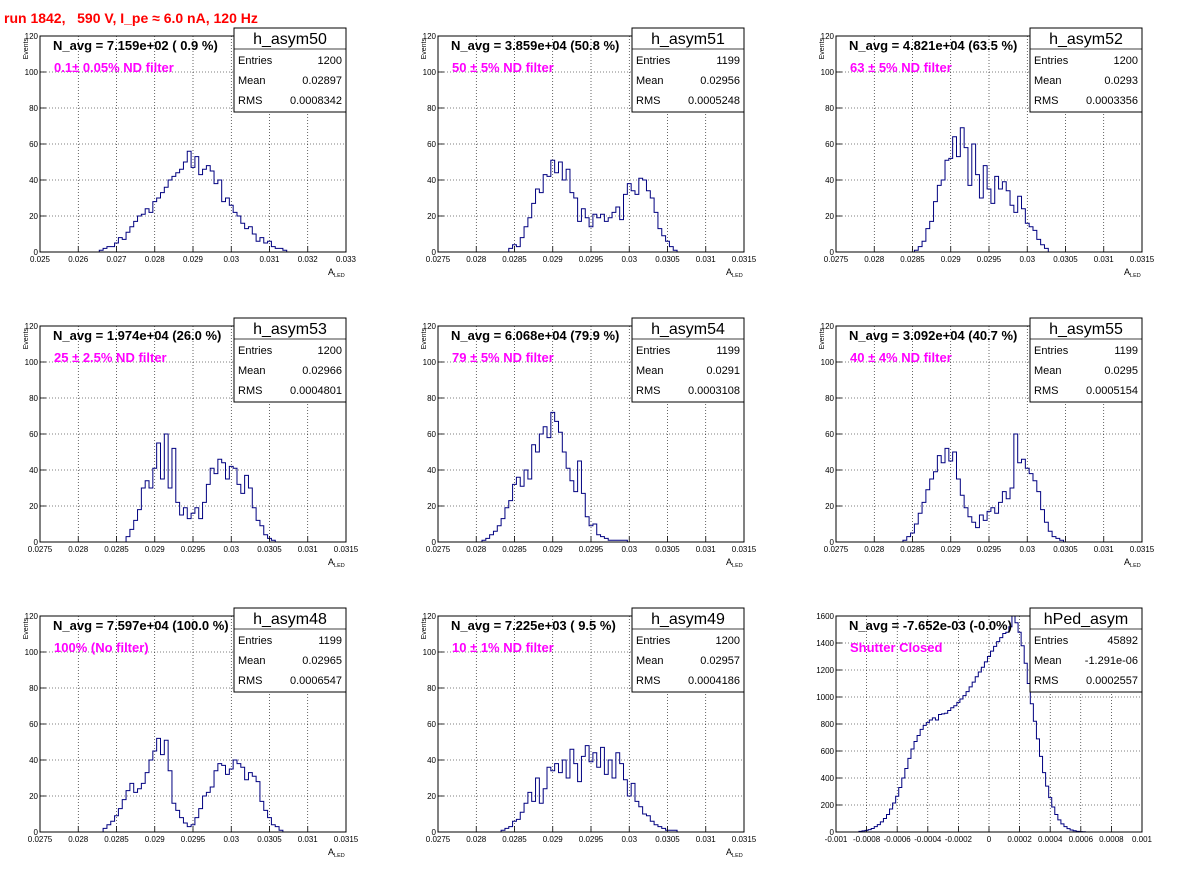  Describe the element at coordinates (714, 681) in the screenshot. I see `stats-value: 0.0004186` at that location.